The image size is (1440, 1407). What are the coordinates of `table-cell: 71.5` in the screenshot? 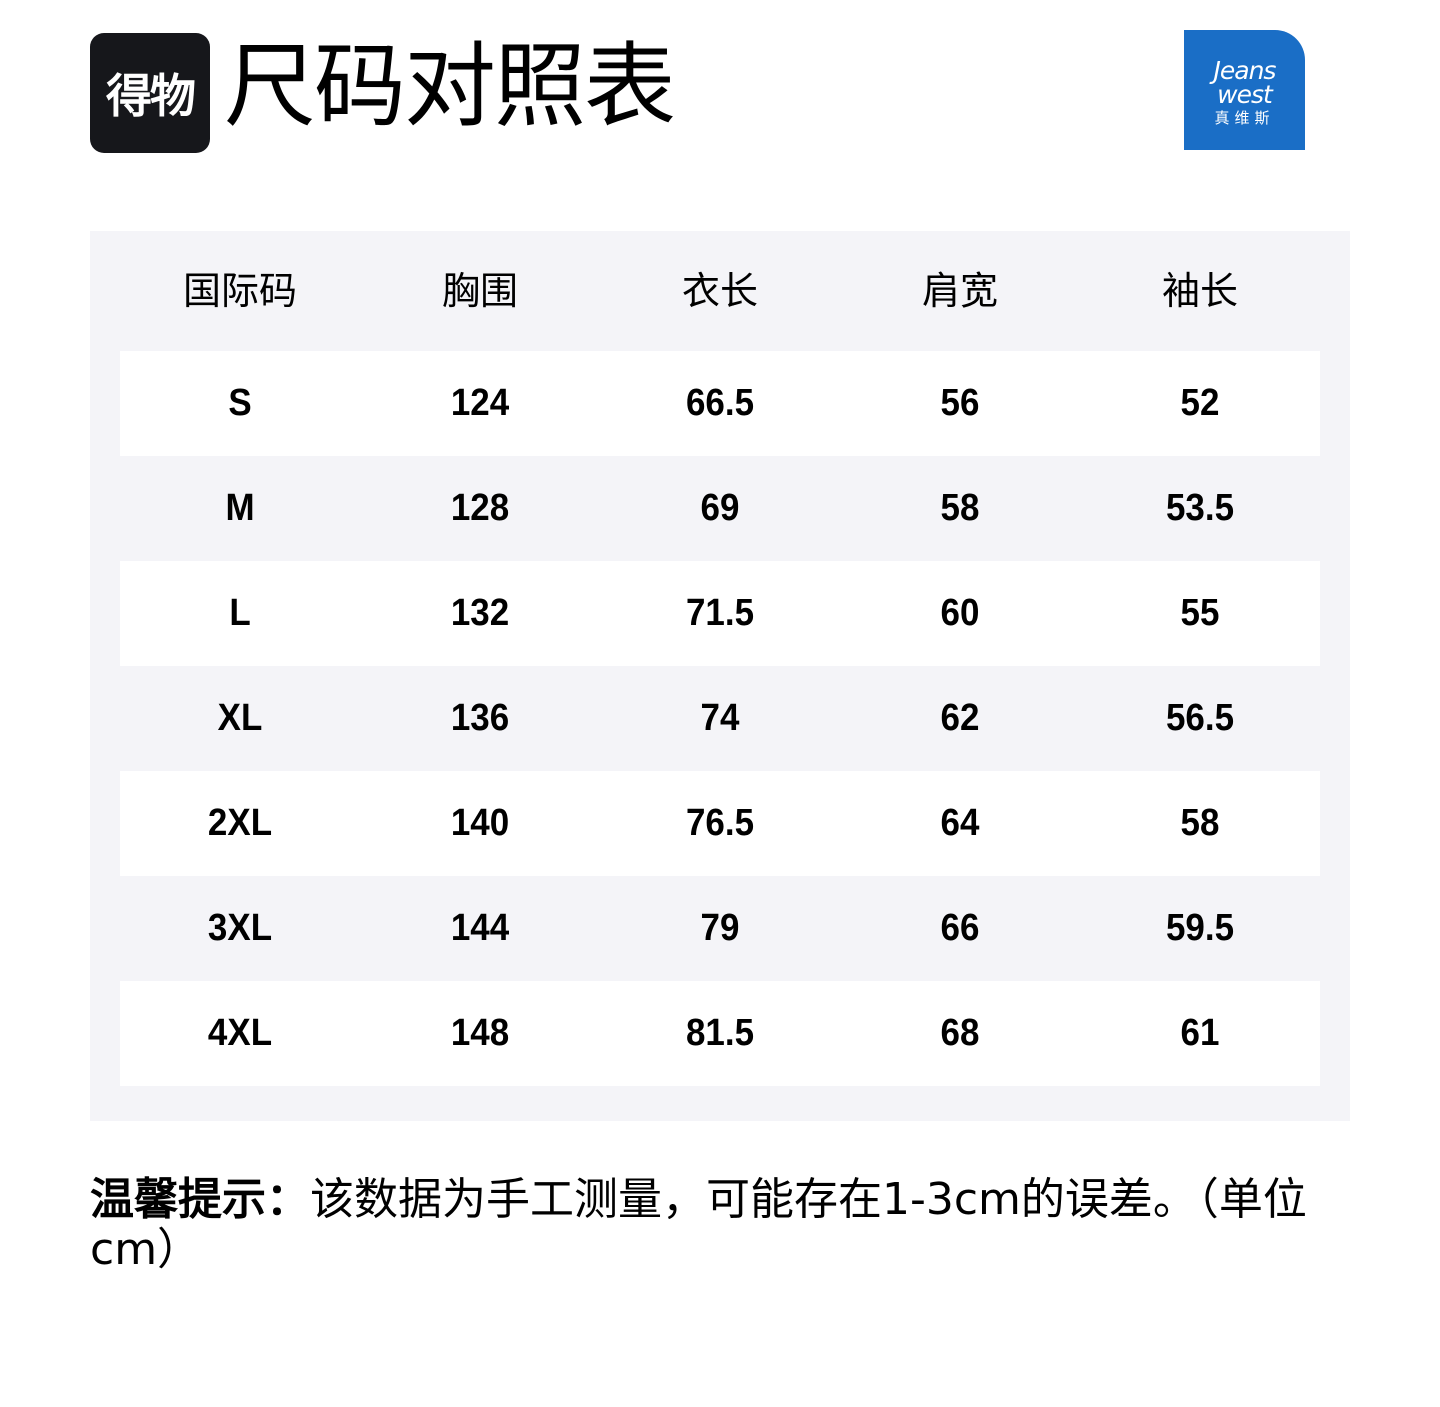 It's located at (720, 613).